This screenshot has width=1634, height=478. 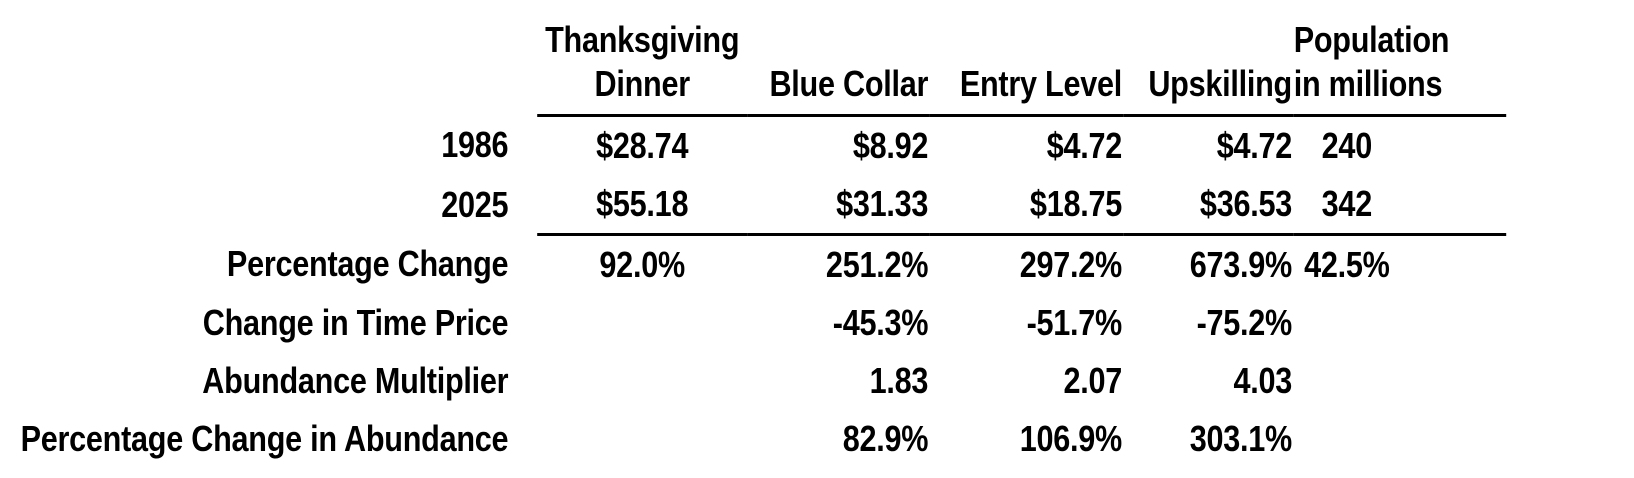 What do you see at coordinates (1400, 439) in the screenshot?
I see `cell-pctabundance-population` at bounding box center [1400, 439].